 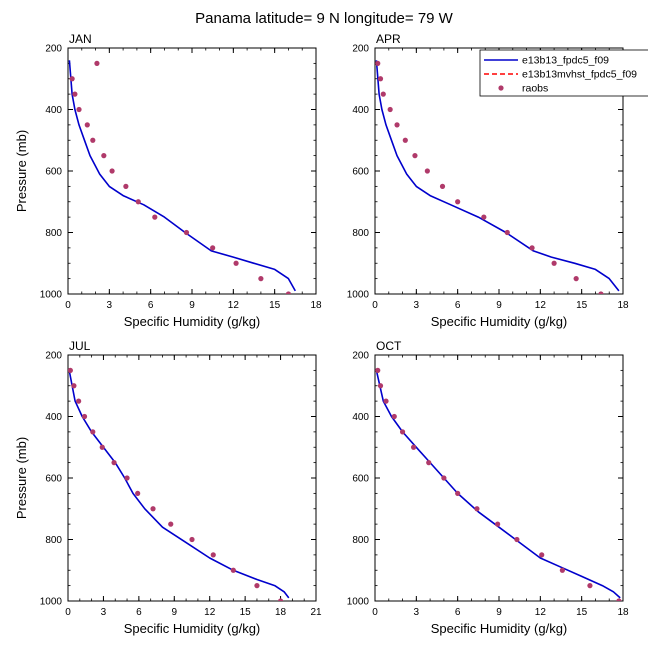 I want to click on panel-title: JUL, so click(x=80, y=346).